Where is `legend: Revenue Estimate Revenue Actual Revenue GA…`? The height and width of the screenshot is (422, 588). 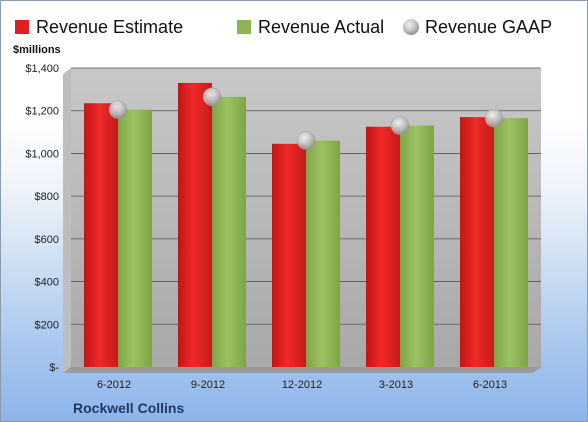
legend: Revenue Estimate Revenue Actual Revenue GA… is located at coordinates (283, 27).